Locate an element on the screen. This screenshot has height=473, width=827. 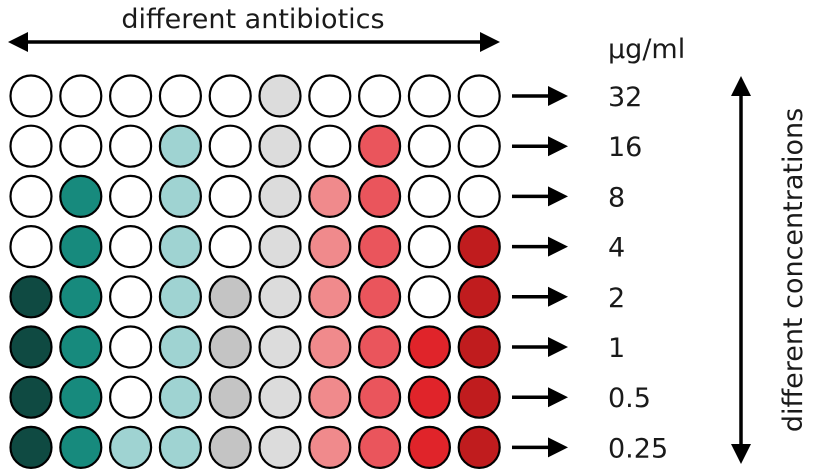
top-label: different antibiotics is located at coordinates (252, 19).